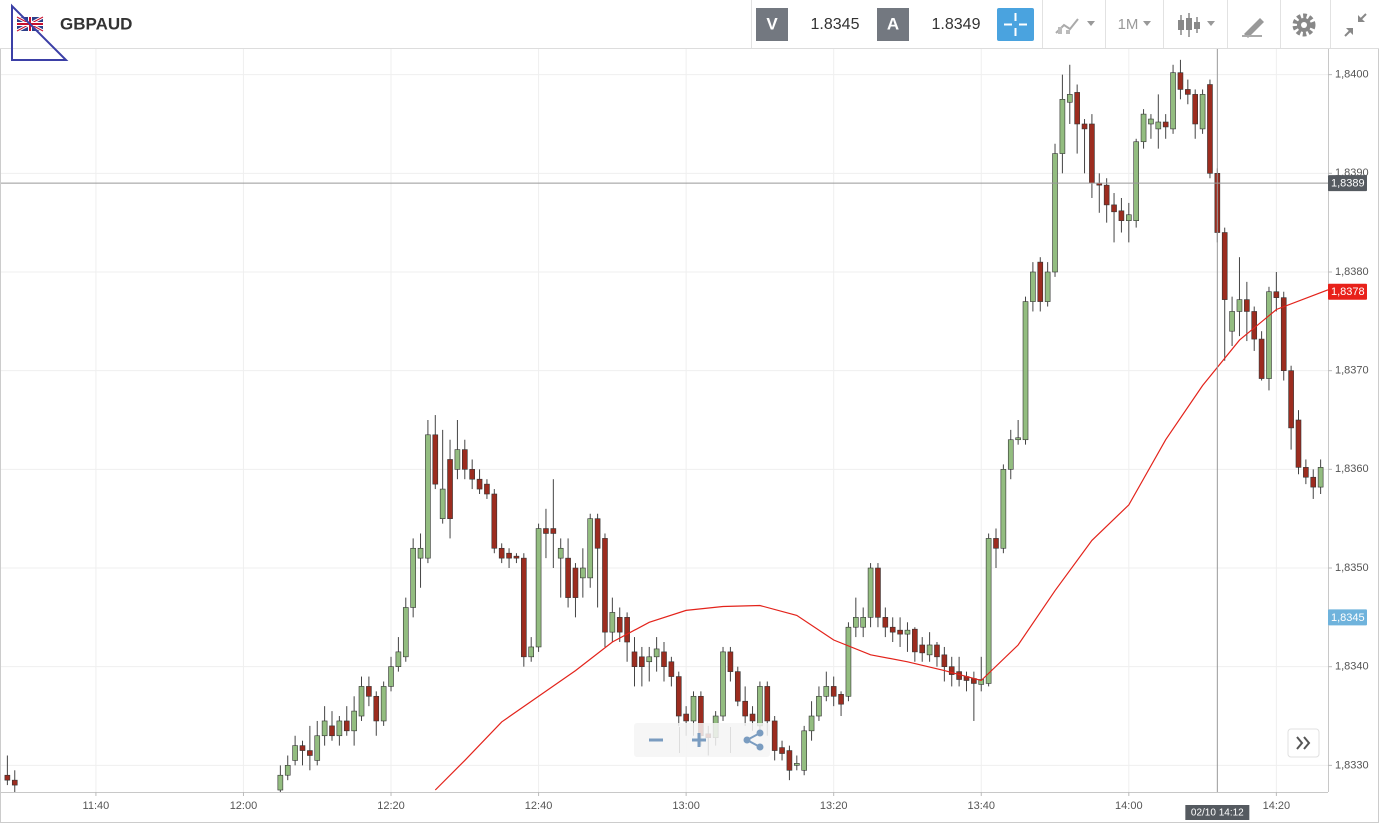 The image size is (1379, 828). What do you see at coordinates (1304, 25) in the screenshot?
I see `settings-button` at bounding box center [1304, 25].